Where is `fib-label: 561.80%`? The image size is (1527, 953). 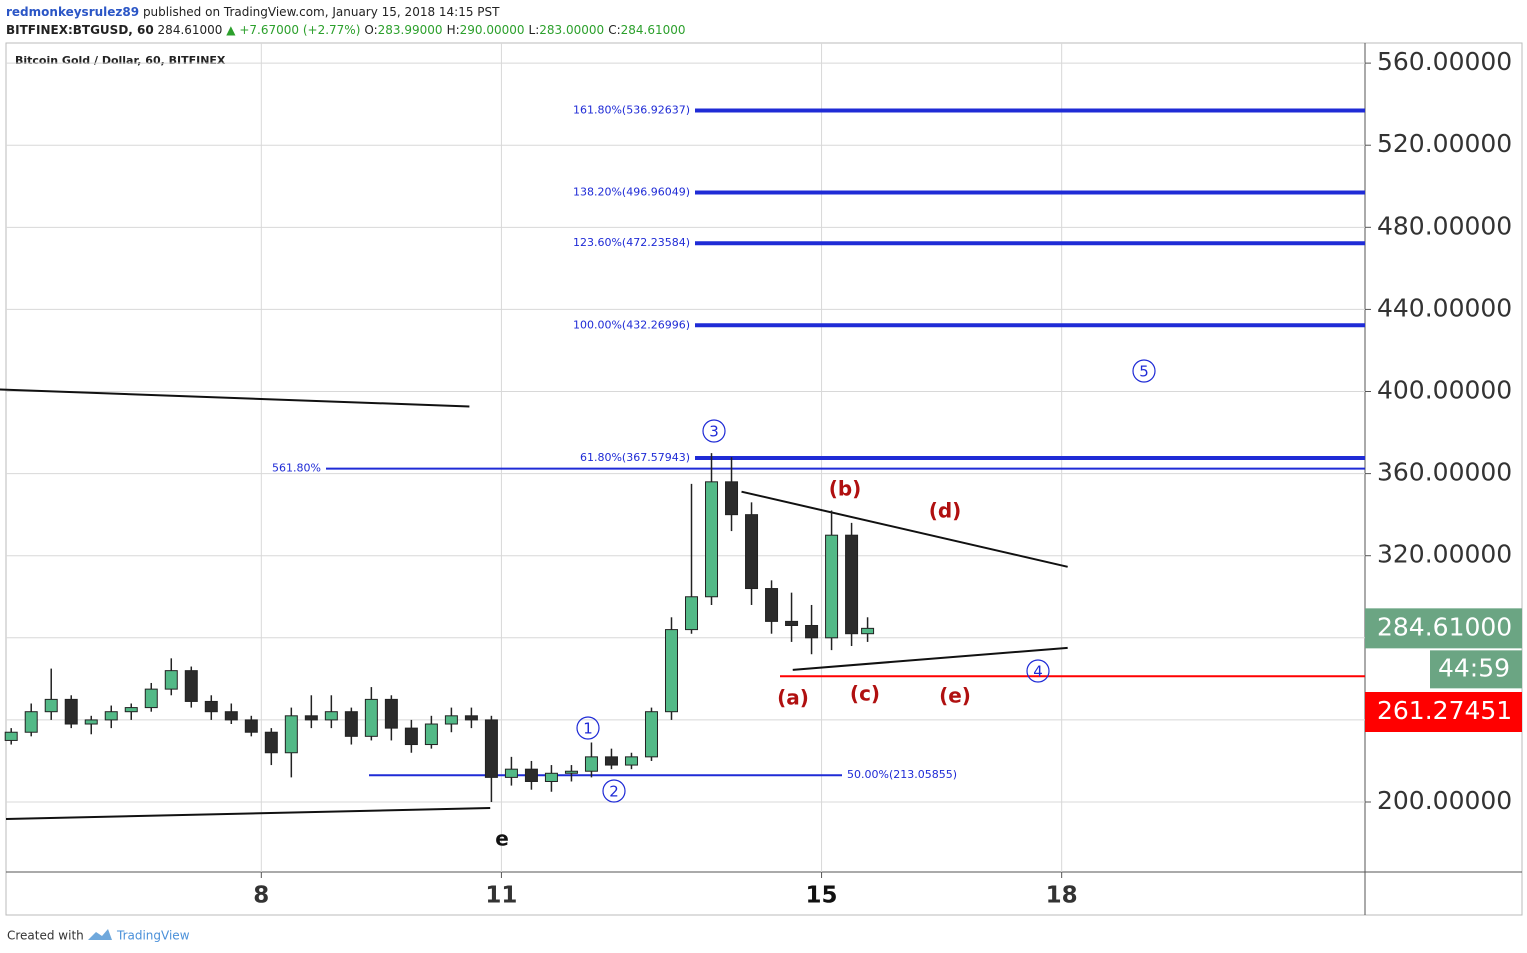
fib-label: 561.80% is located at coordinates (296, 468).